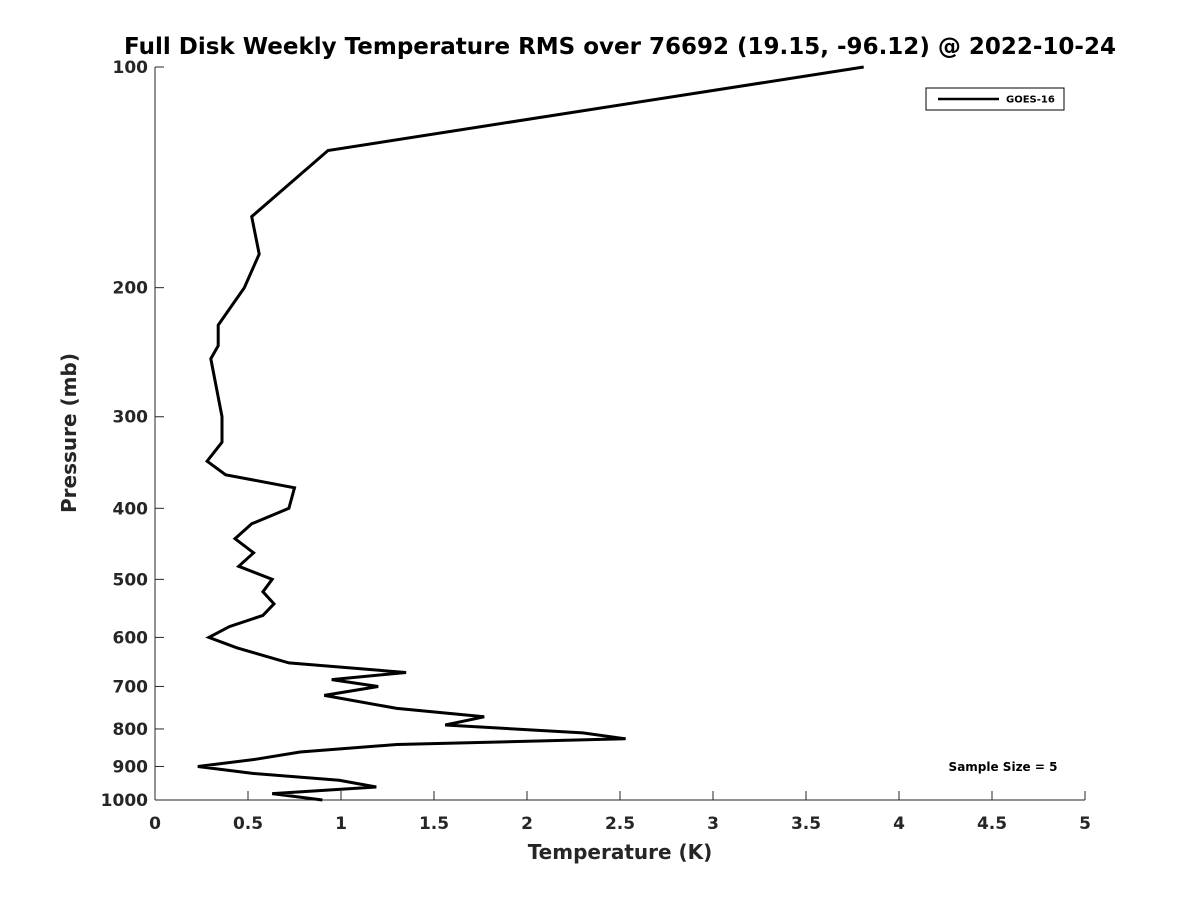 This screenshot has height=900, width=1200. What do you see at coordinates (899, 824) in the screenshot?
I see `x-tick-label: 4` at bounding box center [899, 824].